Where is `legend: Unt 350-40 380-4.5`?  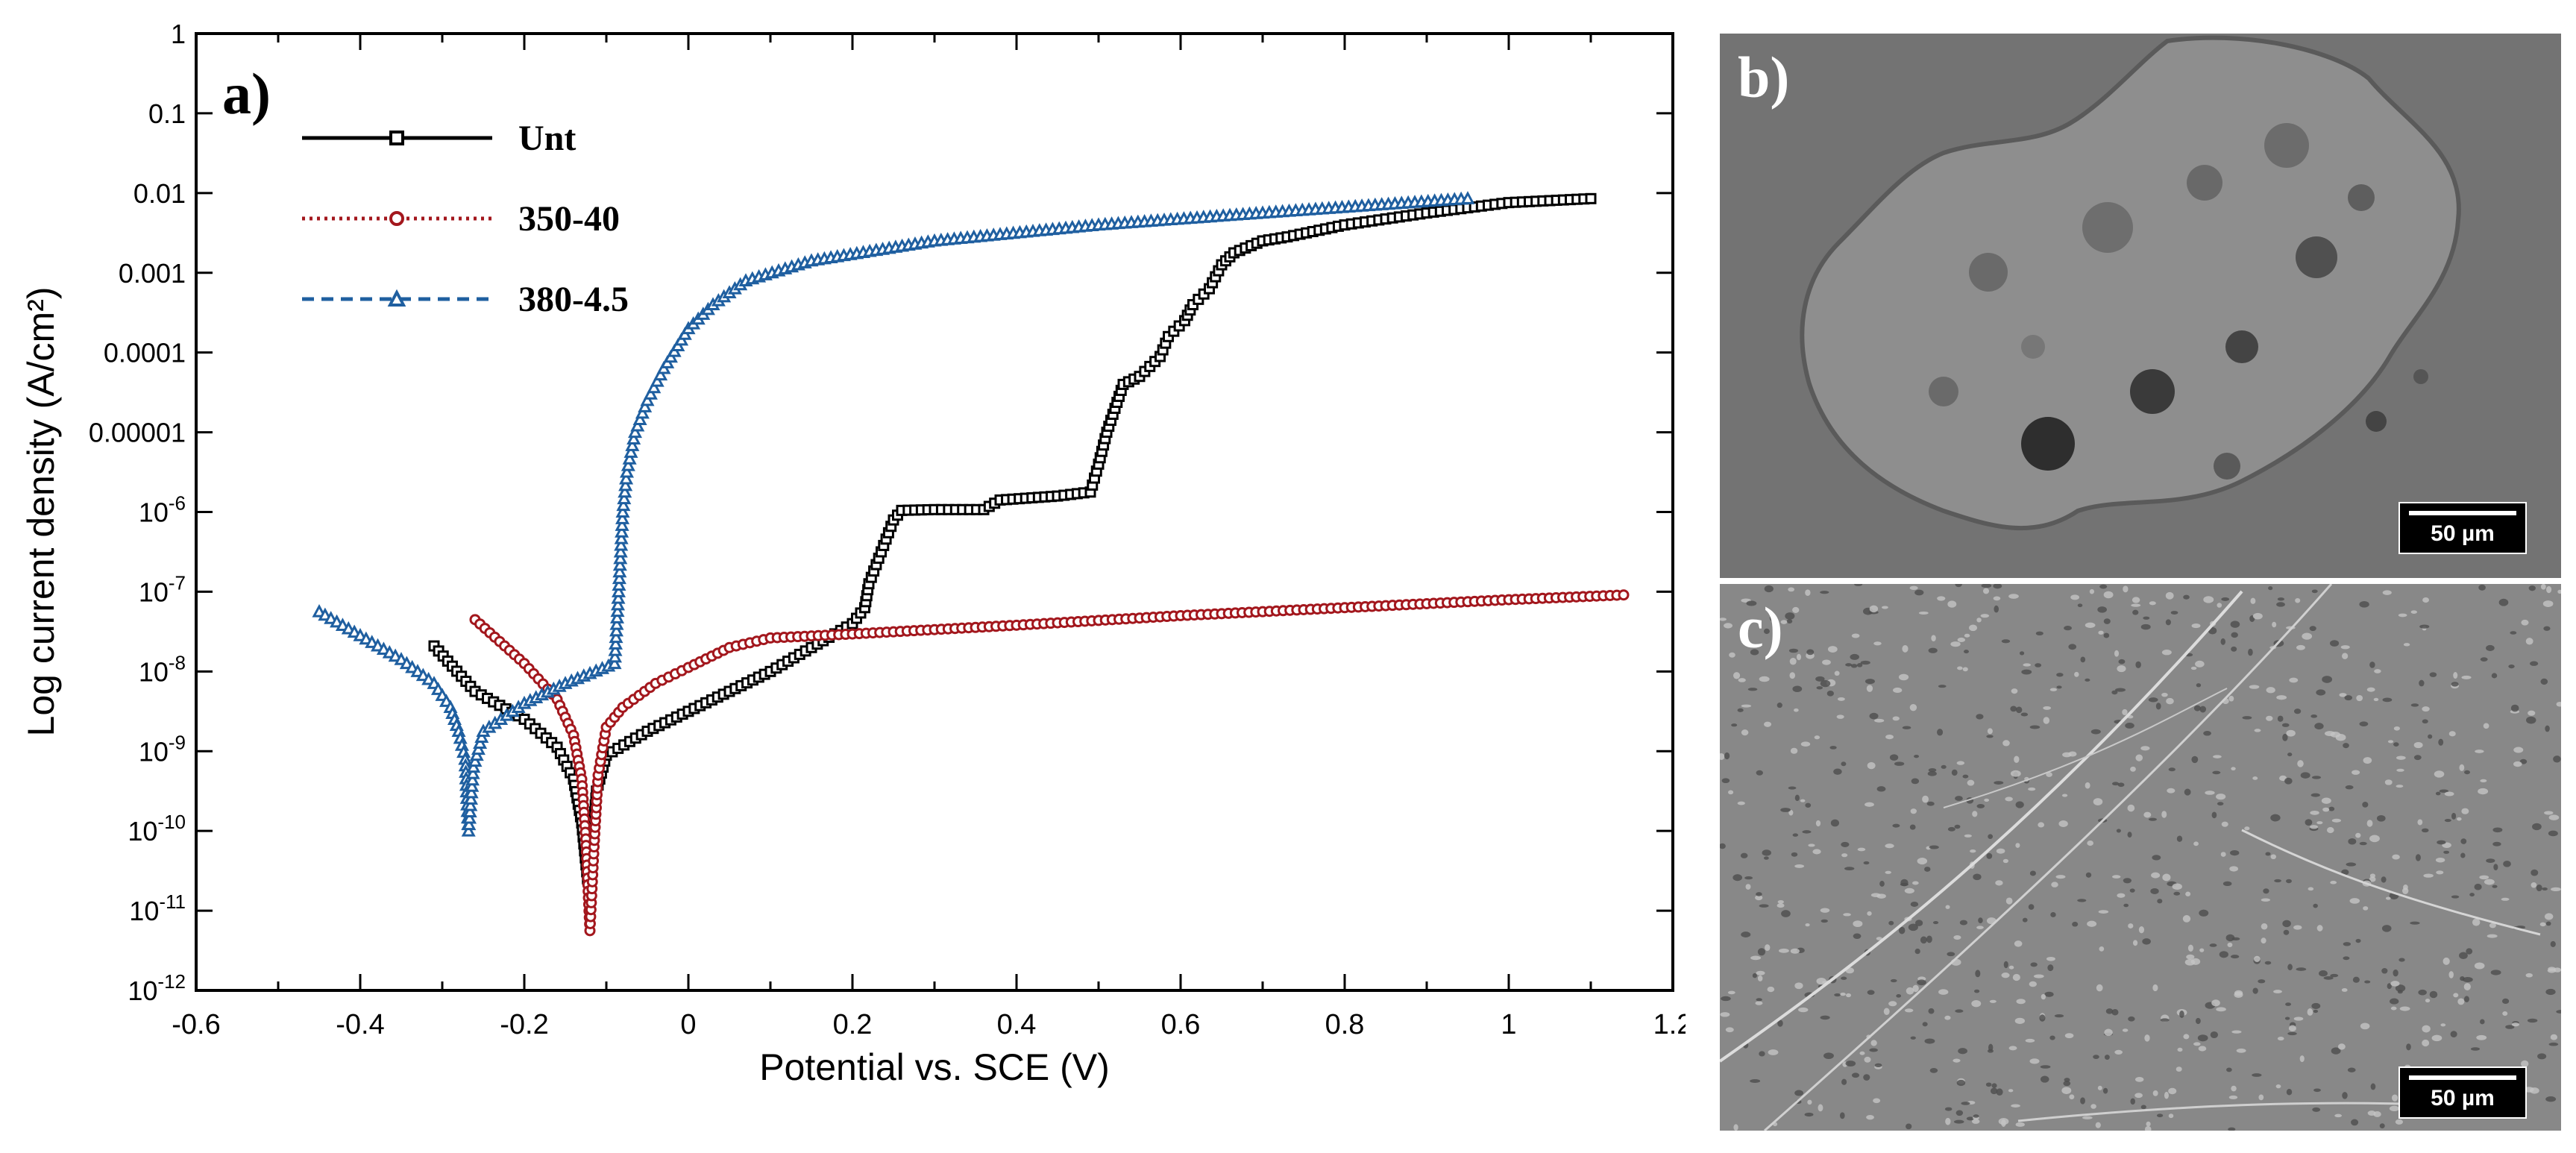 legend: Unt 350-40 380-4.5 is located at coordinates (466, 219).